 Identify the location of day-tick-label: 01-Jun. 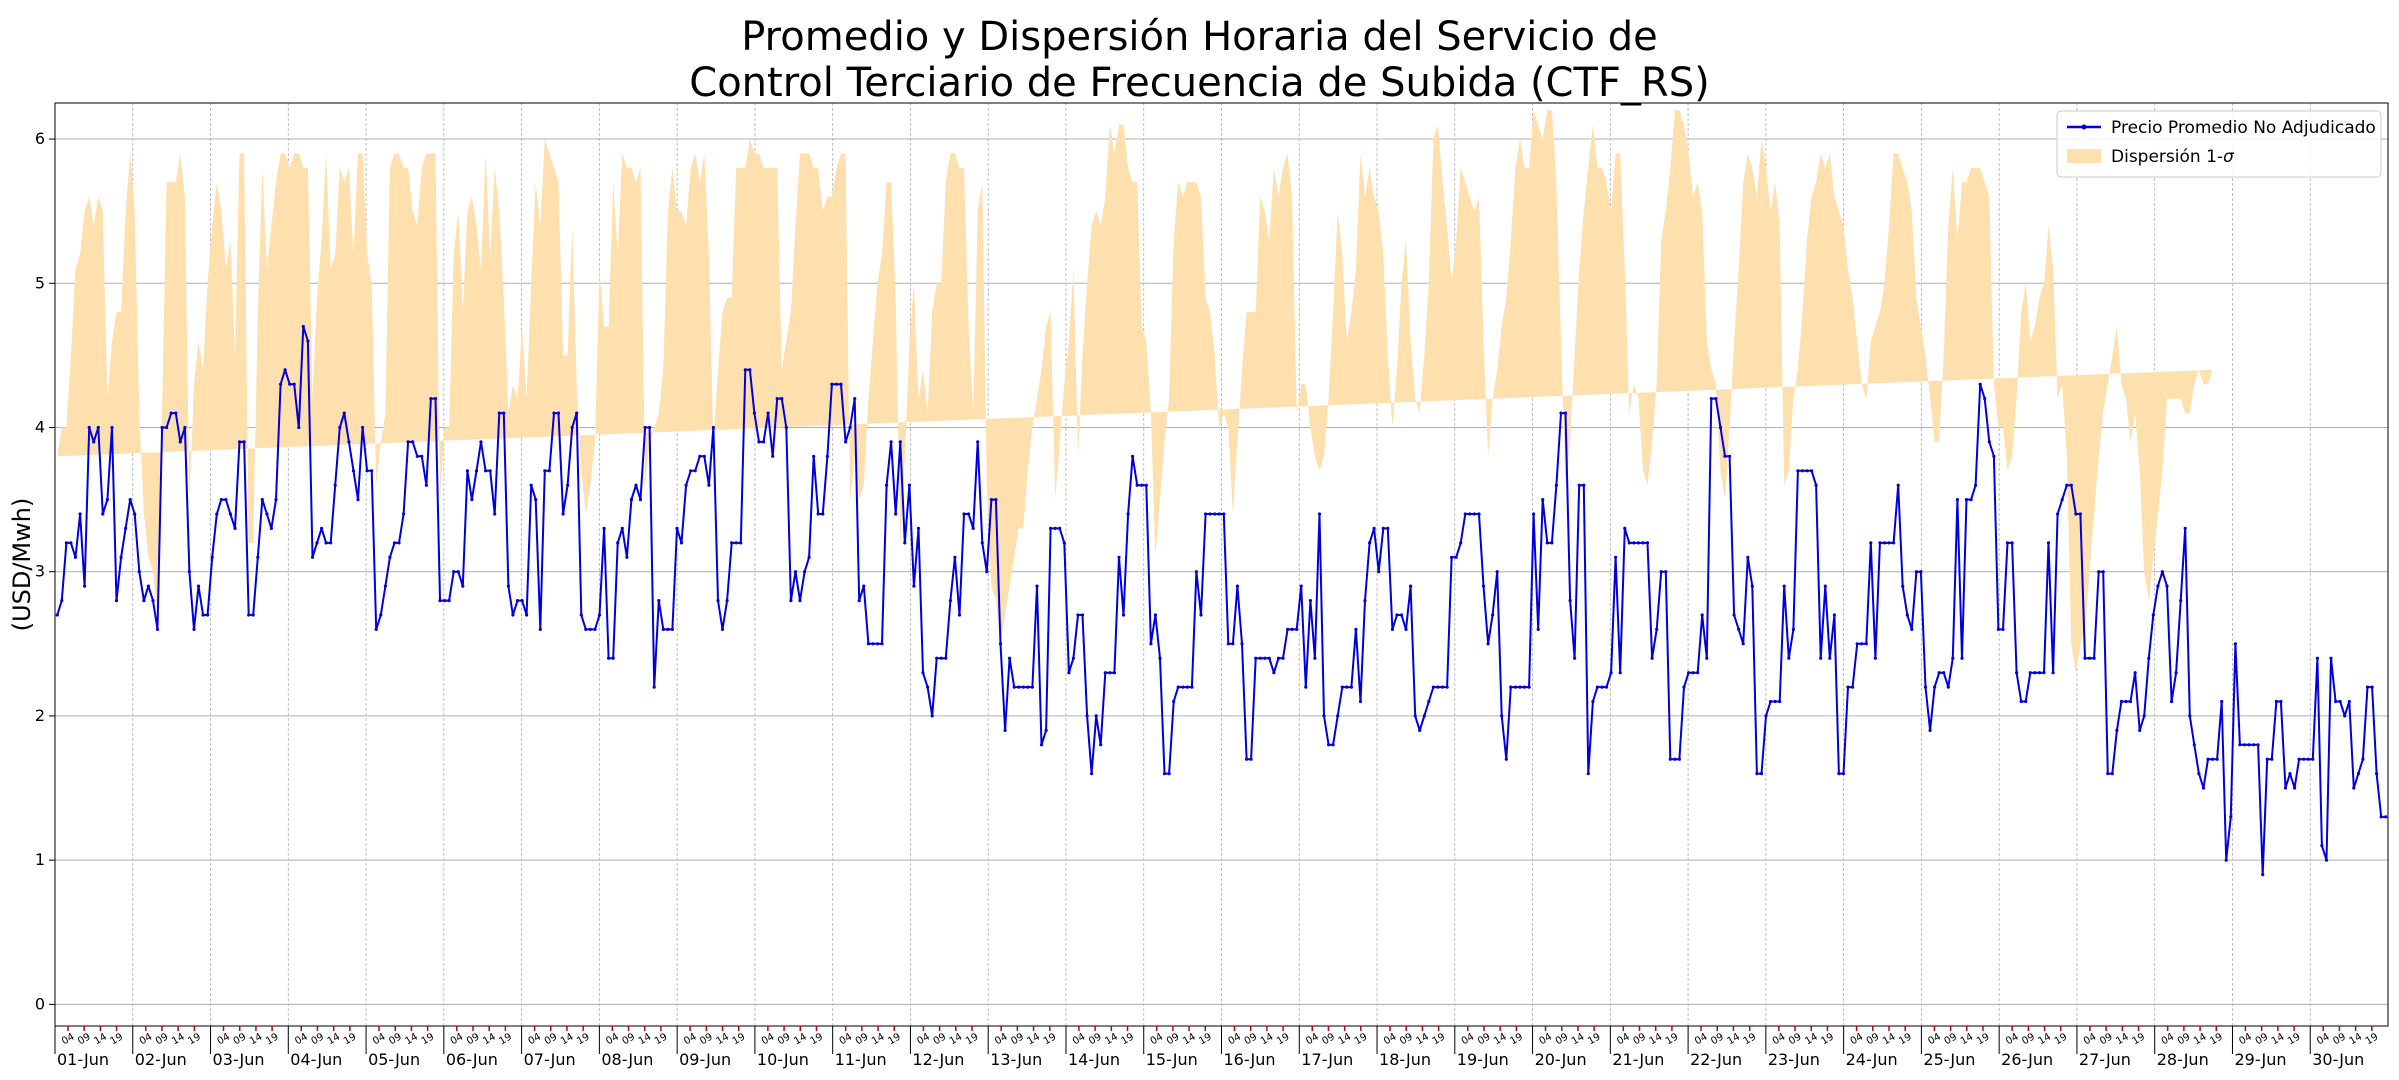
(83, 1059).